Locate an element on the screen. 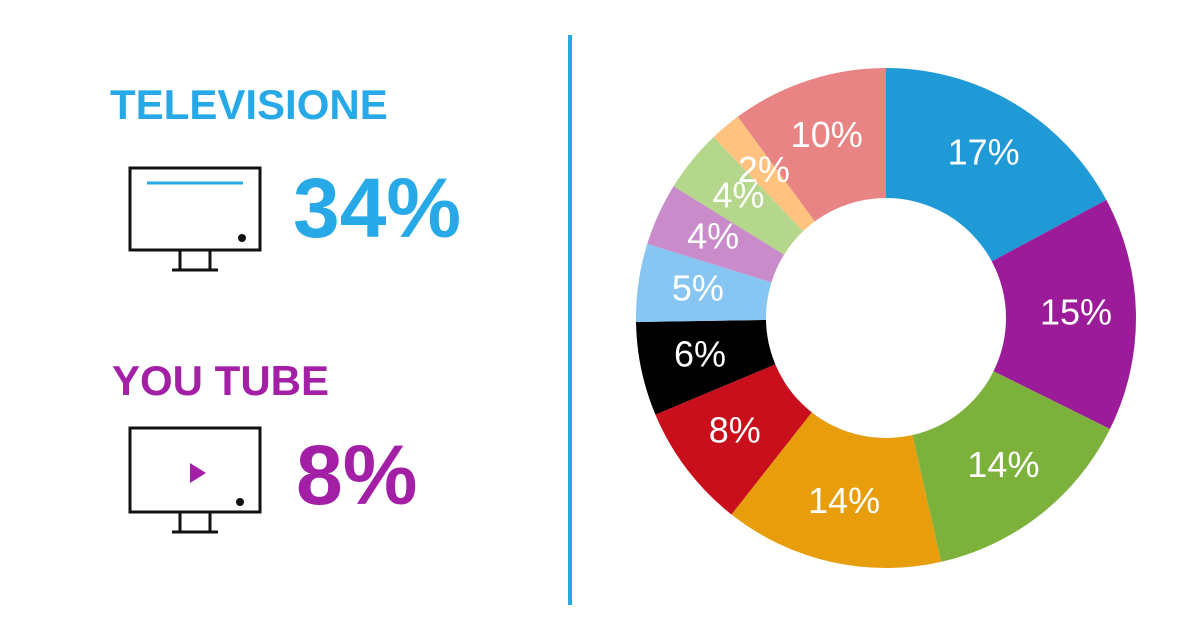 This screenshot has height=628, width=1200. tv-icon is located at coordinates (195, 219).